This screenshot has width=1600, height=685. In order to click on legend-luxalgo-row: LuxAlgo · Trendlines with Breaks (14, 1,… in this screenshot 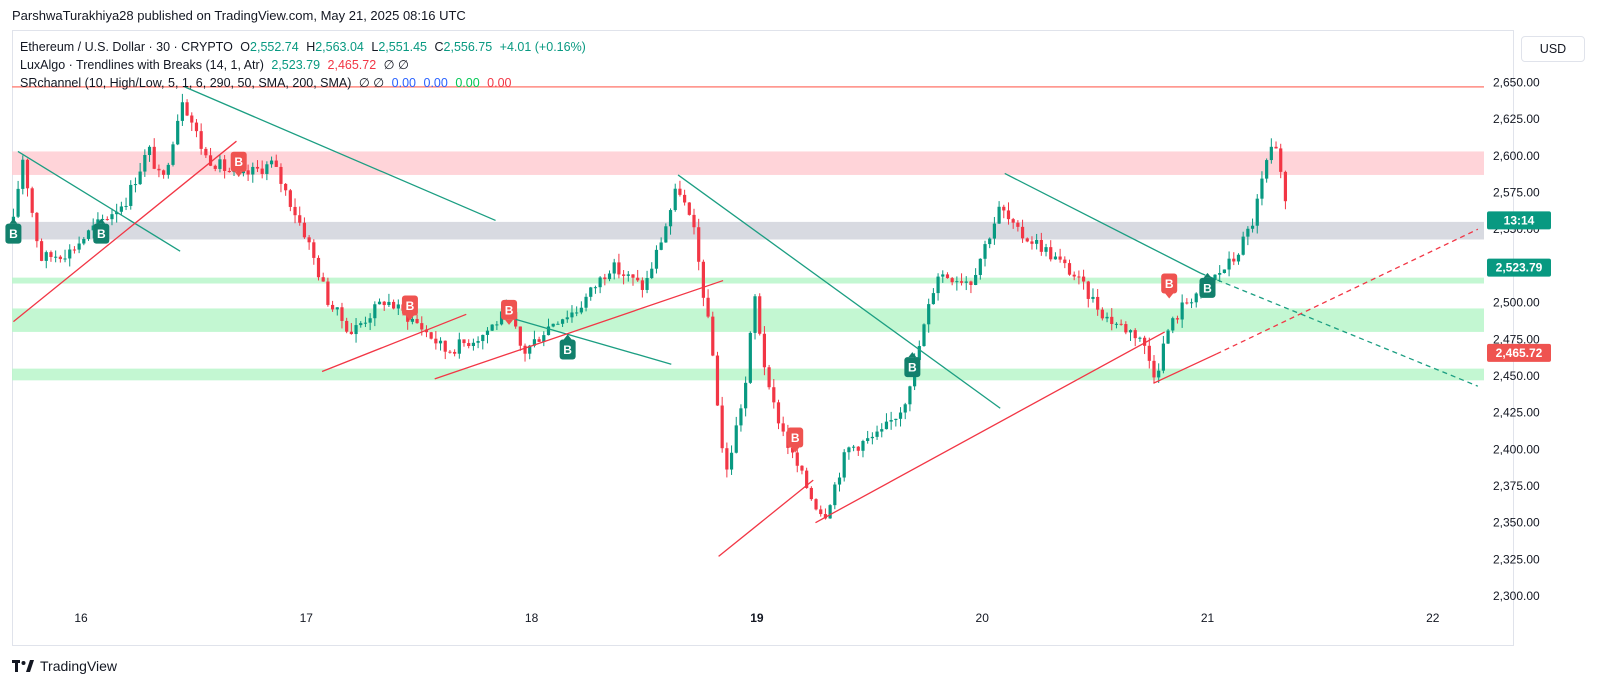, I will do `click(305, 65)`.